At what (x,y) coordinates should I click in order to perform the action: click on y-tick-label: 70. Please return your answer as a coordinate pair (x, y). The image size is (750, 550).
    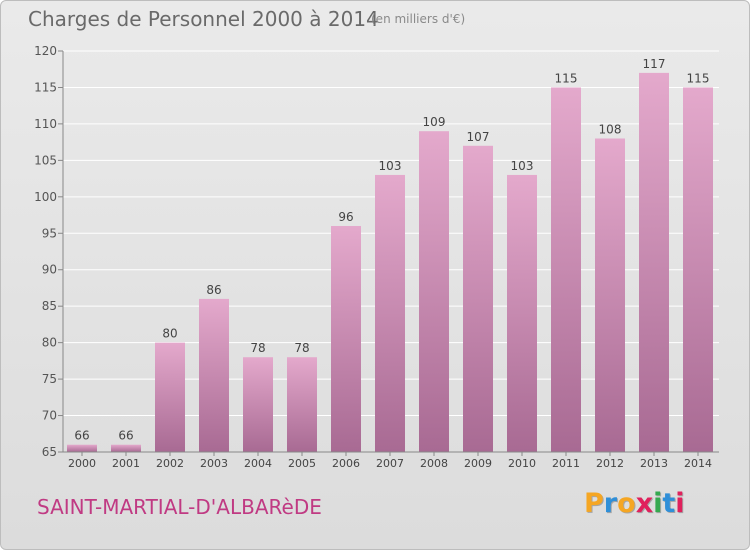
    Looking at the image, I should click on (49, 416).